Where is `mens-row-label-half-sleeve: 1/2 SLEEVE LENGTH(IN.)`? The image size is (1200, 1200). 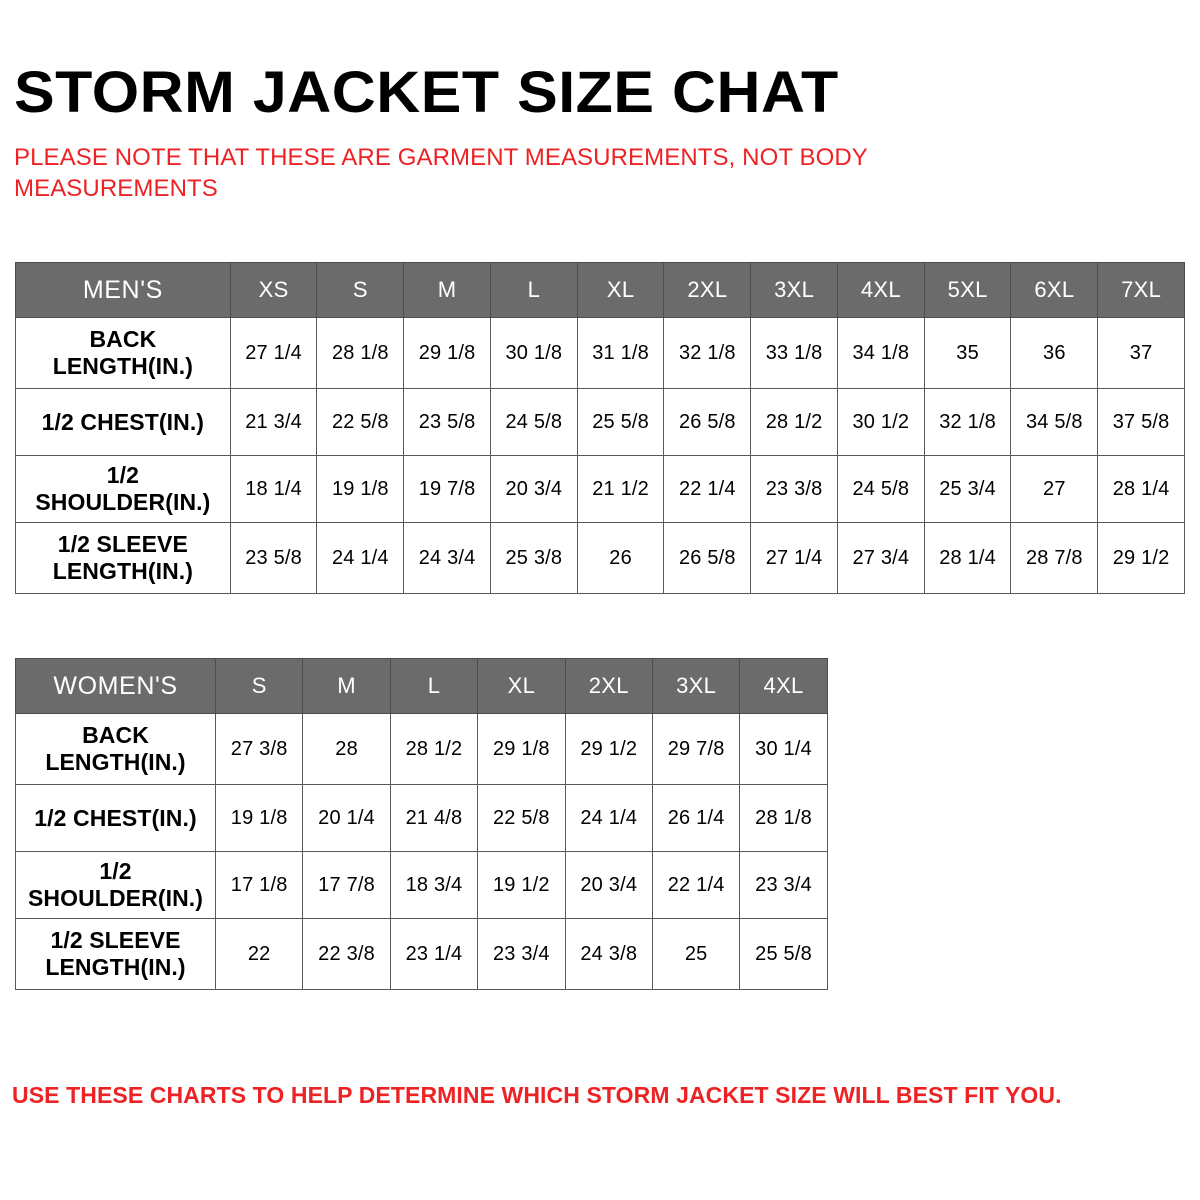 mens-row-label-half-sleeve: 1/2 SLEEVE LENGTH(IN.) is located at coordinates (123, 558).